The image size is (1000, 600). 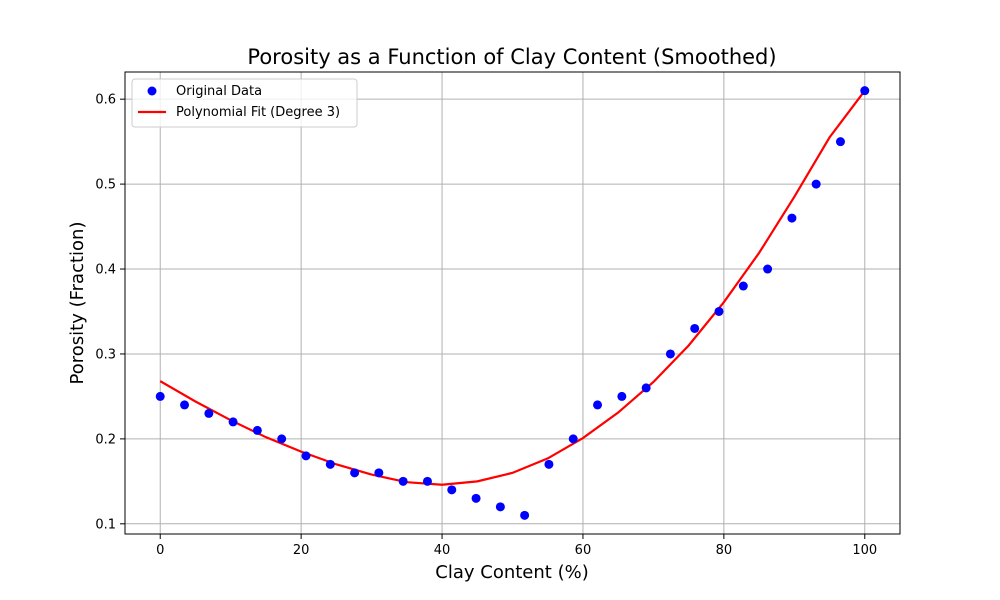 I want to click on y-axis-label: Porosity (Fraction), so click(x=77, y=303).